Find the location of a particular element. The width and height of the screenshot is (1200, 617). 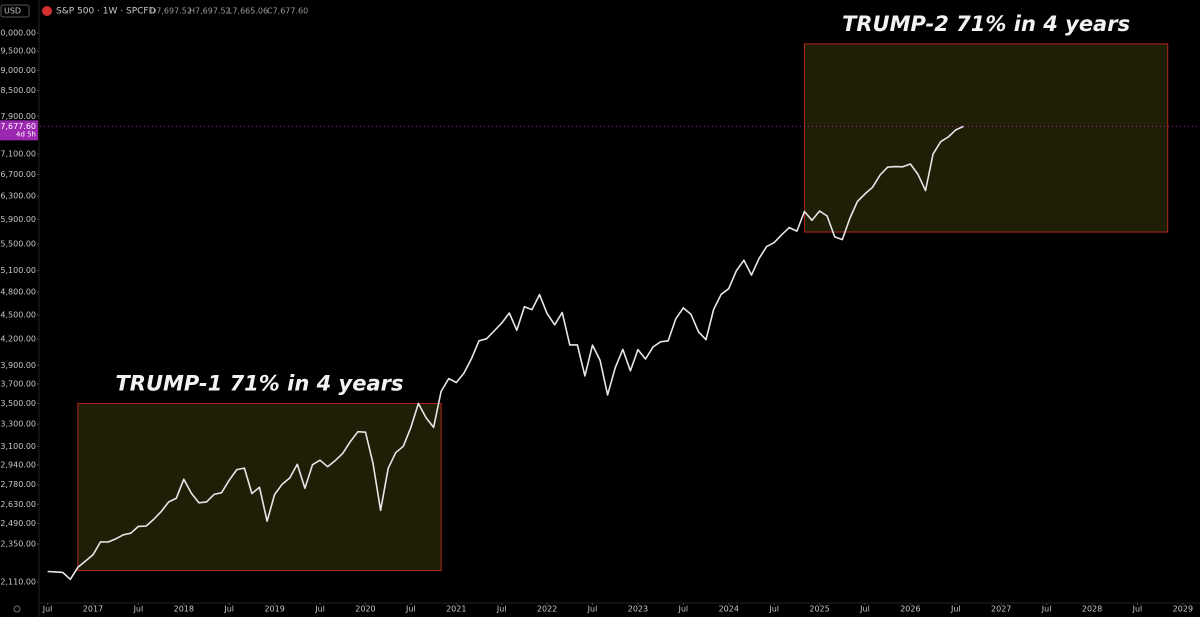

x-tick-label: 2021 is located at coordinates (456, 609).